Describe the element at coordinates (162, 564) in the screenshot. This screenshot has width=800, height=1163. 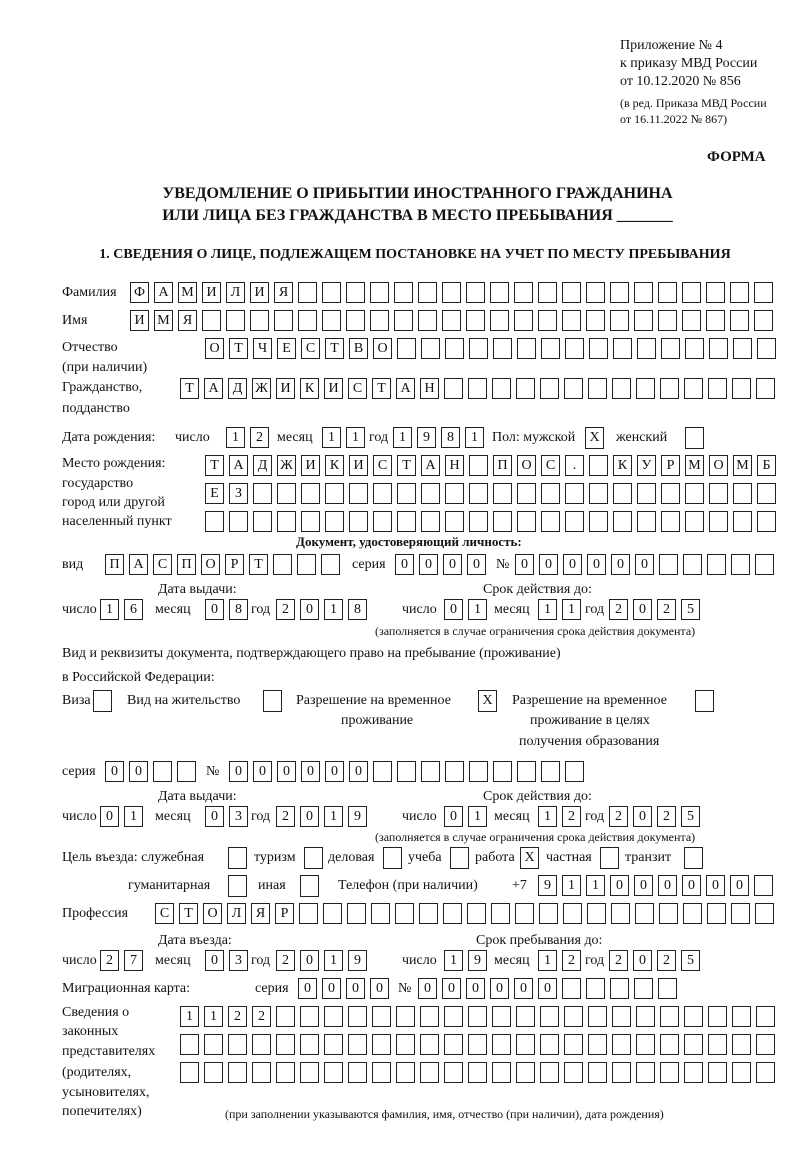
I see `char-box: С` at that location.